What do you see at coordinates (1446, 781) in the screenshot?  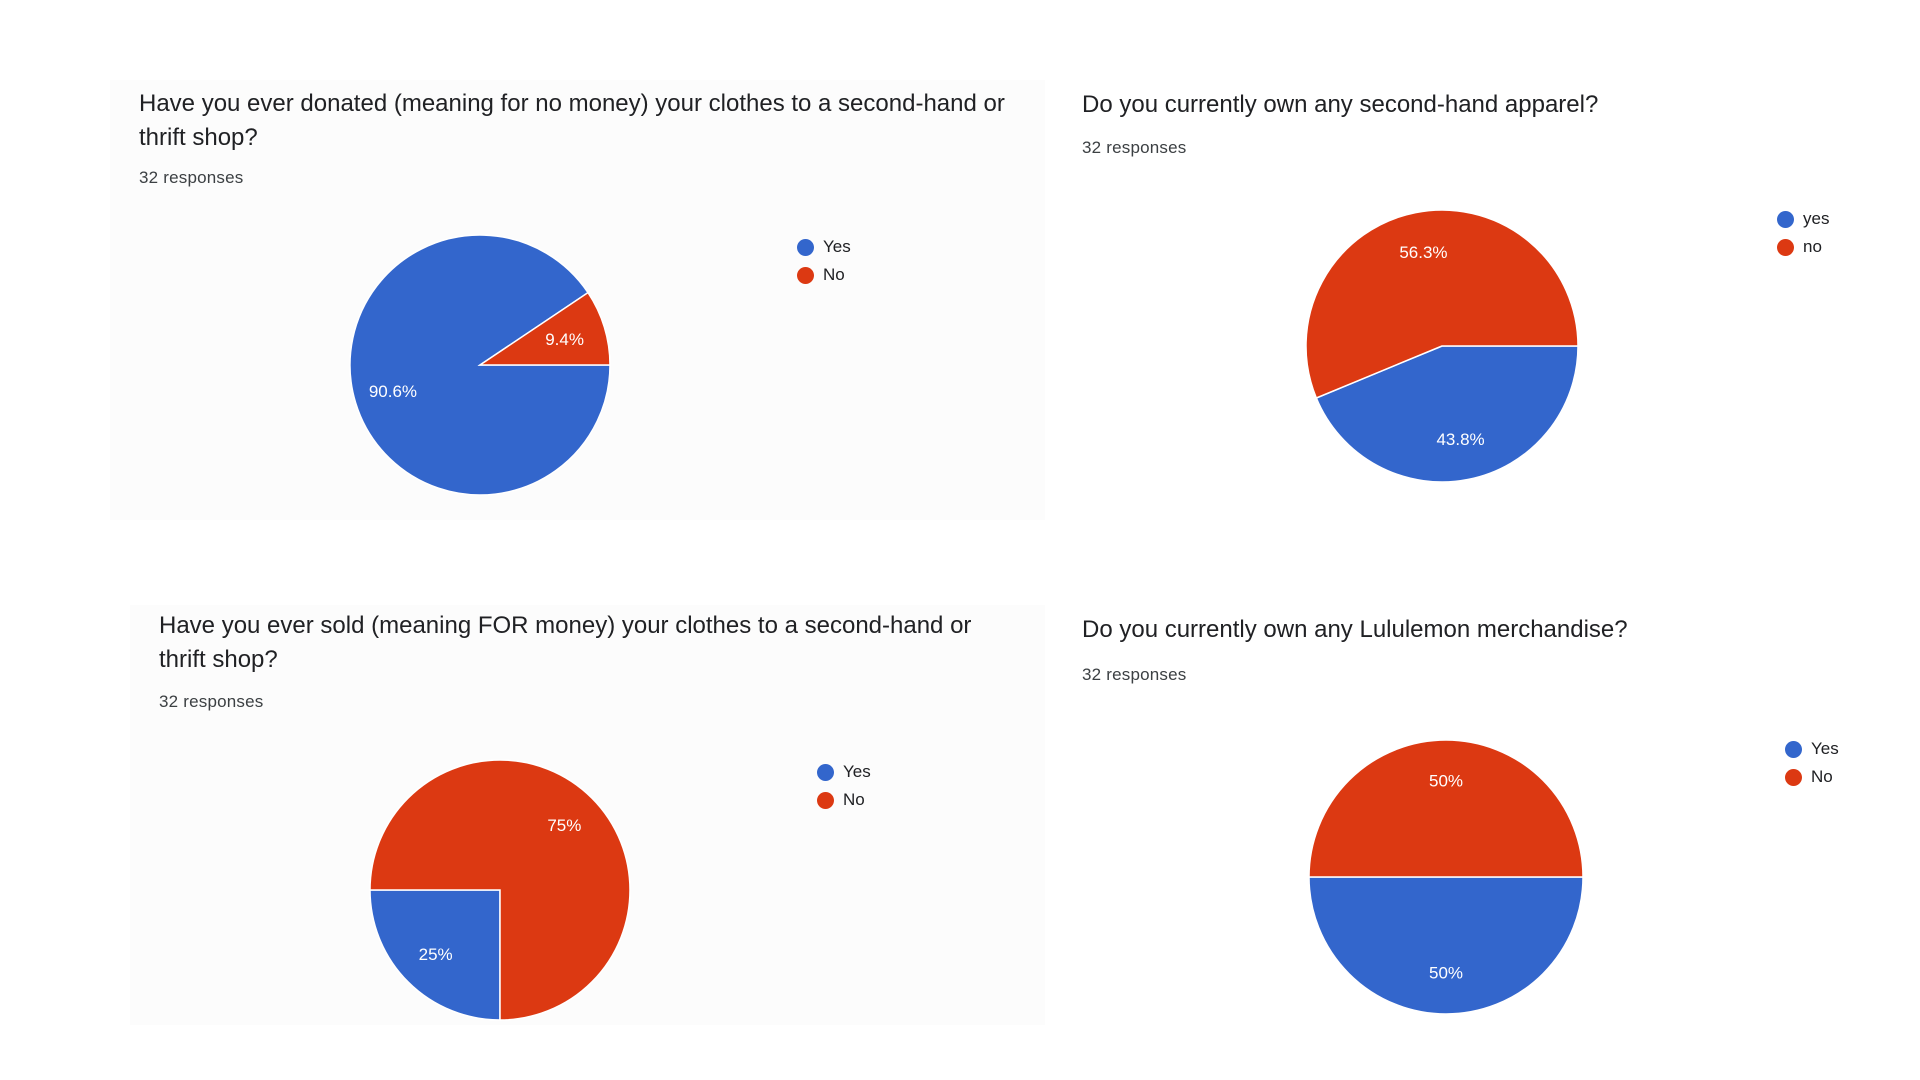 I see `slice-label-no: 50%` at bounding box center [1446, 781].